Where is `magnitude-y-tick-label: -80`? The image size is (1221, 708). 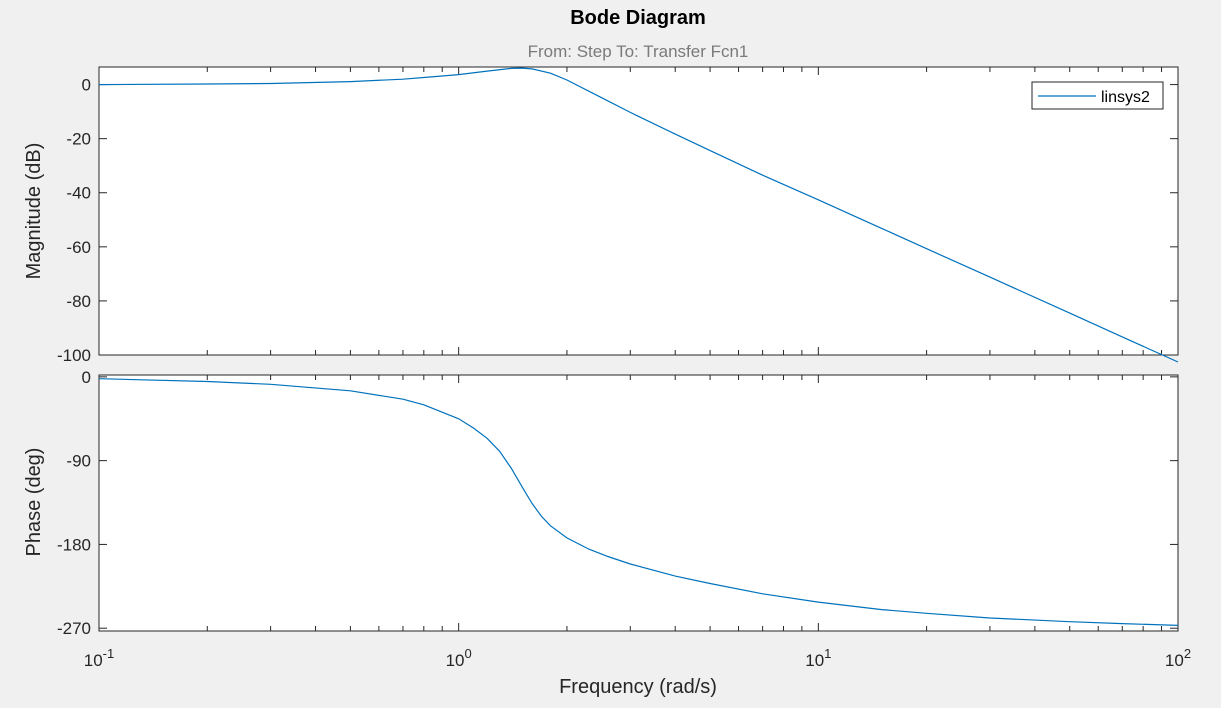
magnitude-y-tick-label: -80 is located at coordinates (78, 301).